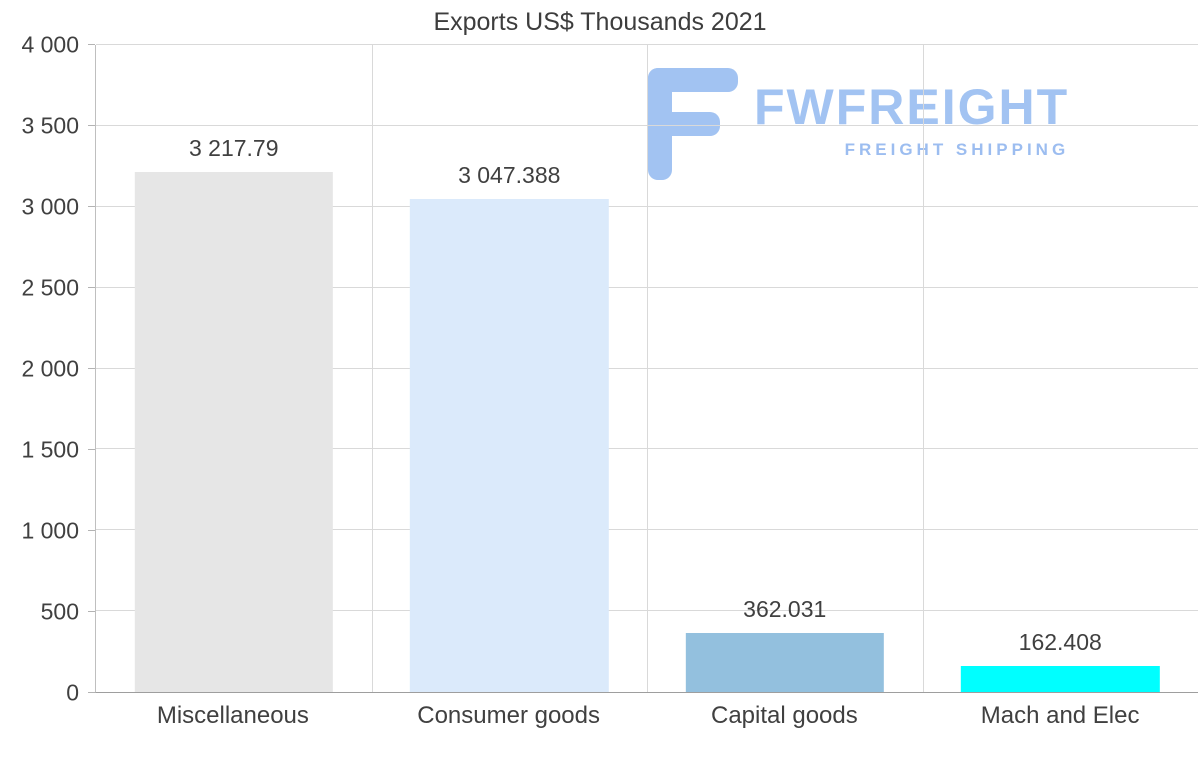  I want to click on y-axis: 0 500 1 000 1 500 2 000 2 500 3 000 3 500 4 000, so click(47, 369).